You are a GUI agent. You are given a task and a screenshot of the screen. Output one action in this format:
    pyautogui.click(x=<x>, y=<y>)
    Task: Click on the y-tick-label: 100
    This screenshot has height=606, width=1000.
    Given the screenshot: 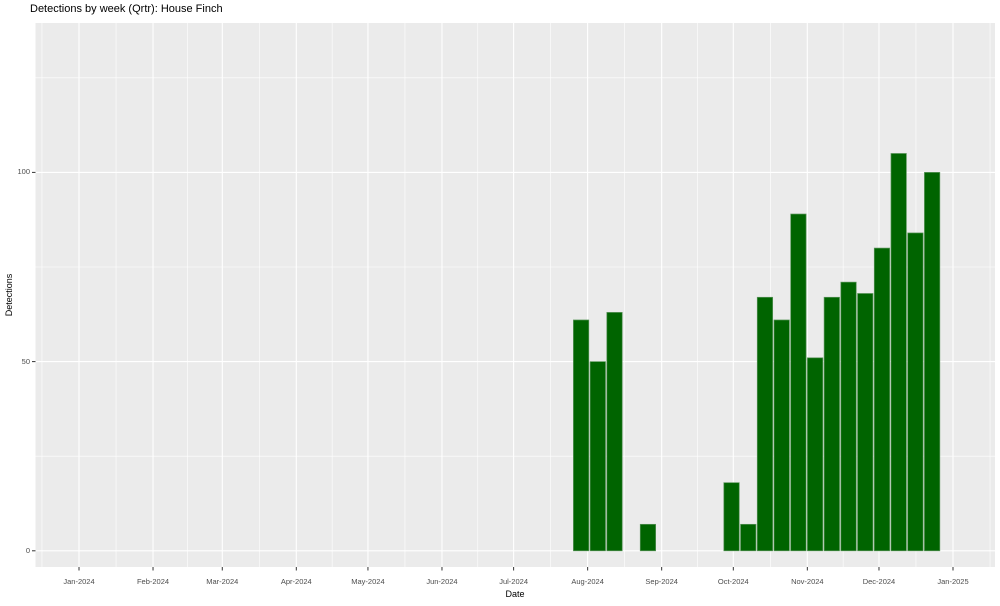 What is the action you would take?
    pyautogui.click(x=23, y=172)
    